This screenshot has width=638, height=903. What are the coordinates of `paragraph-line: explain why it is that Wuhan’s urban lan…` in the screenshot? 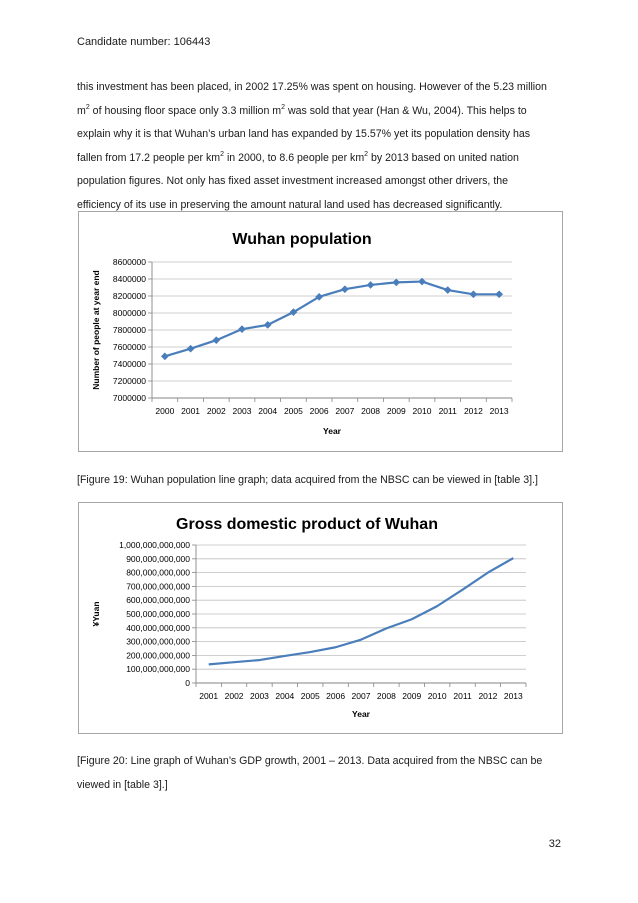 It's located at (304, 134).